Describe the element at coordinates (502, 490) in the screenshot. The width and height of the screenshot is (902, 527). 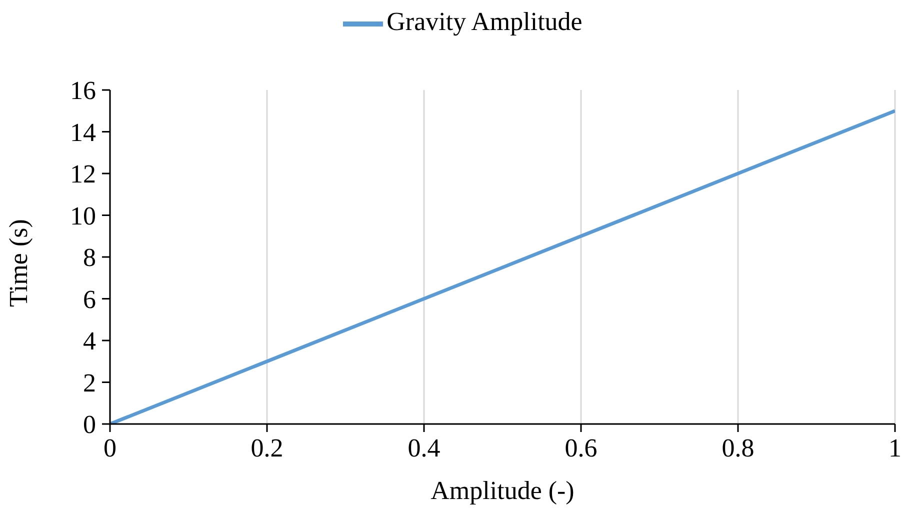
I see `x-axis-title: Amplitude (-)` at that location.